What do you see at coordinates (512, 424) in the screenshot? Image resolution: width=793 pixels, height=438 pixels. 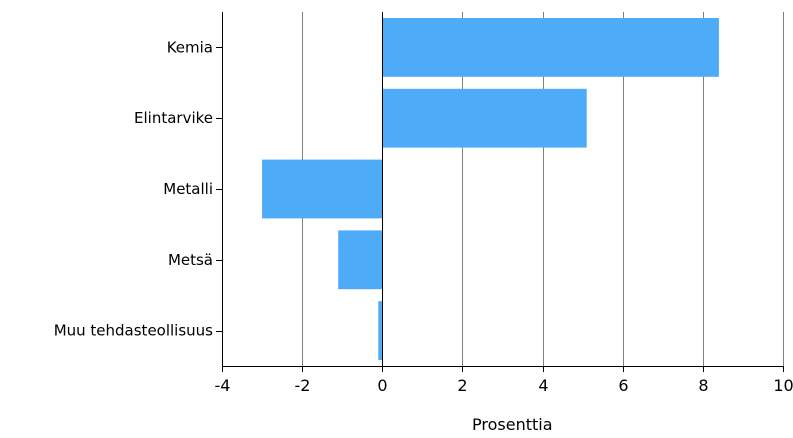 I see `x-axis-title: Prosenttia` at bounding box center [512, 424].